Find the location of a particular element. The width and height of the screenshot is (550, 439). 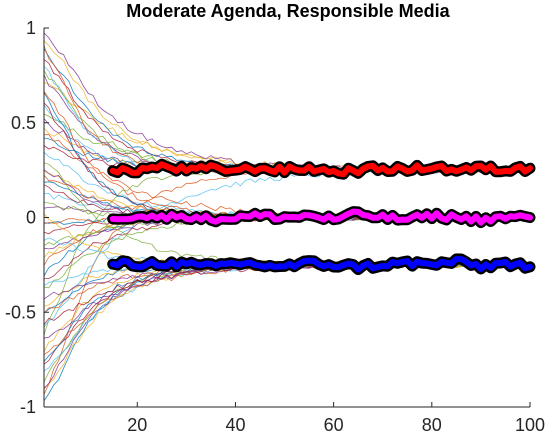

x-tick-label: 100 is located at coordinates (530, 425).